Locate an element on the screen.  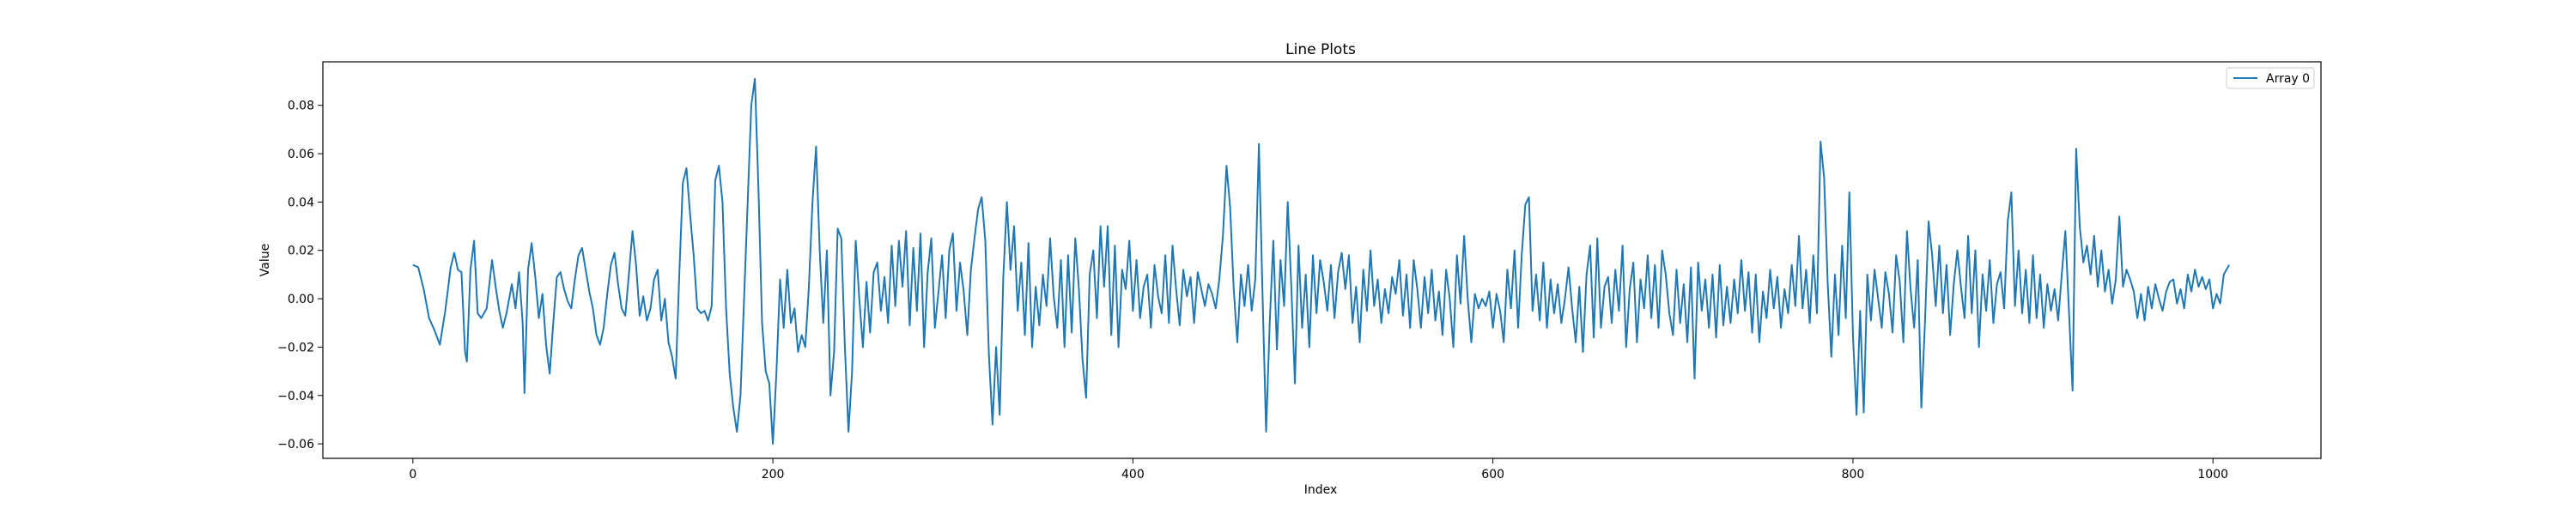
y-axis-label: Value is located at coordinates (265, 260).